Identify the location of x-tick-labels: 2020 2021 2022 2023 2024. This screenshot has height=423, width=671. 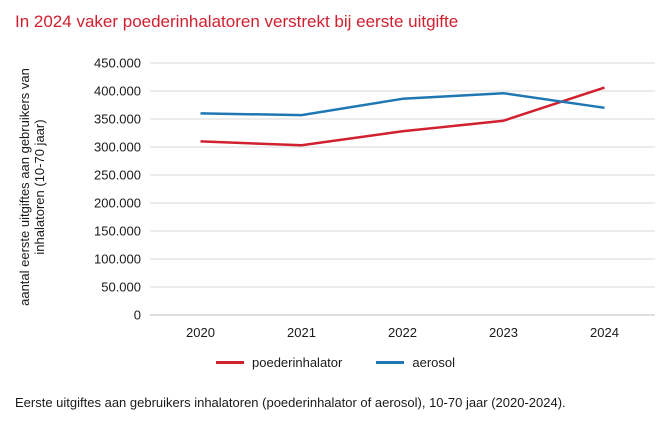
(402, 332).